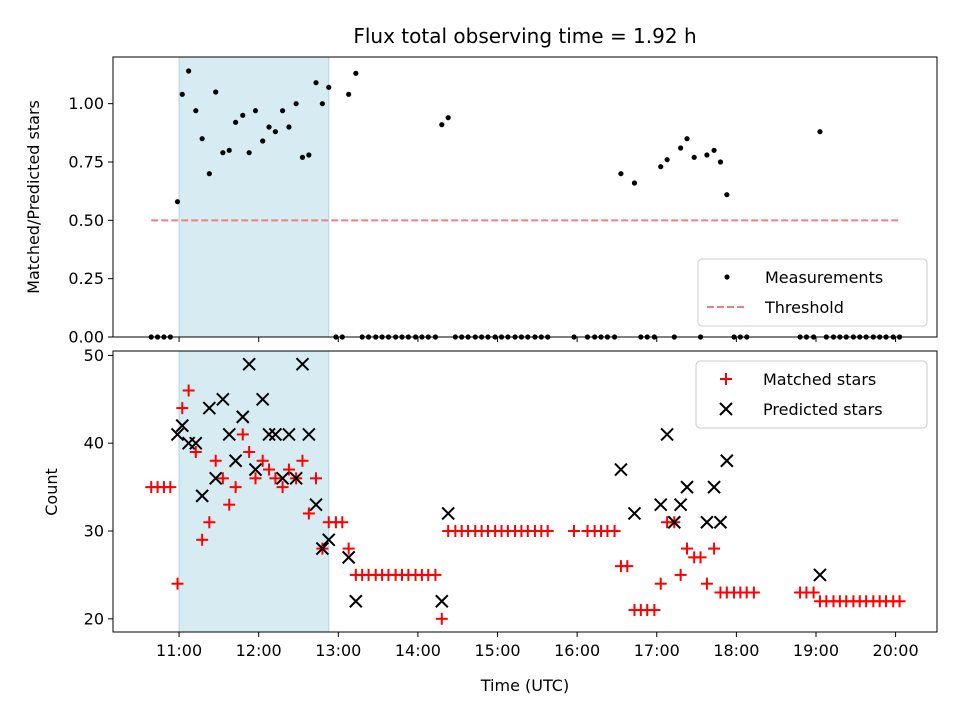 The height and width of the screenshot is (724, 960). I want to click on x-tick-label: 18:00, so click(736, 650).